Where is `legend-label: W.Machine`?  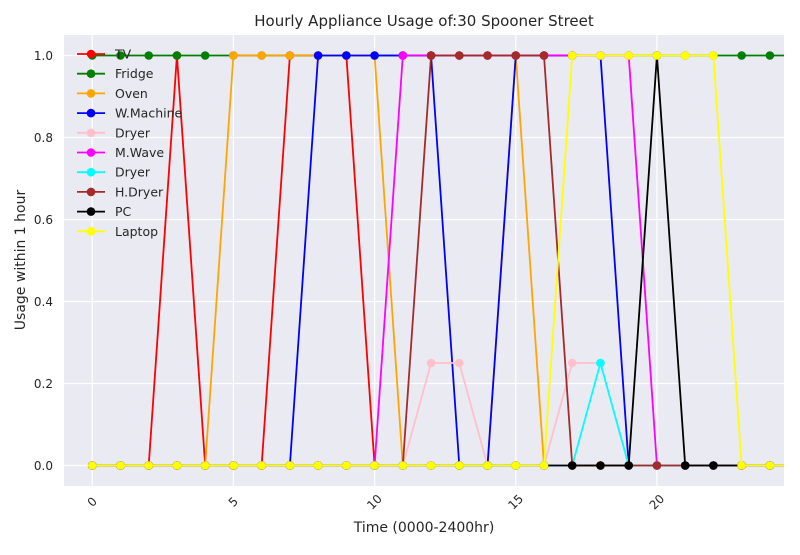 legend-label: W.Machine is located at coordinates (149, 113).